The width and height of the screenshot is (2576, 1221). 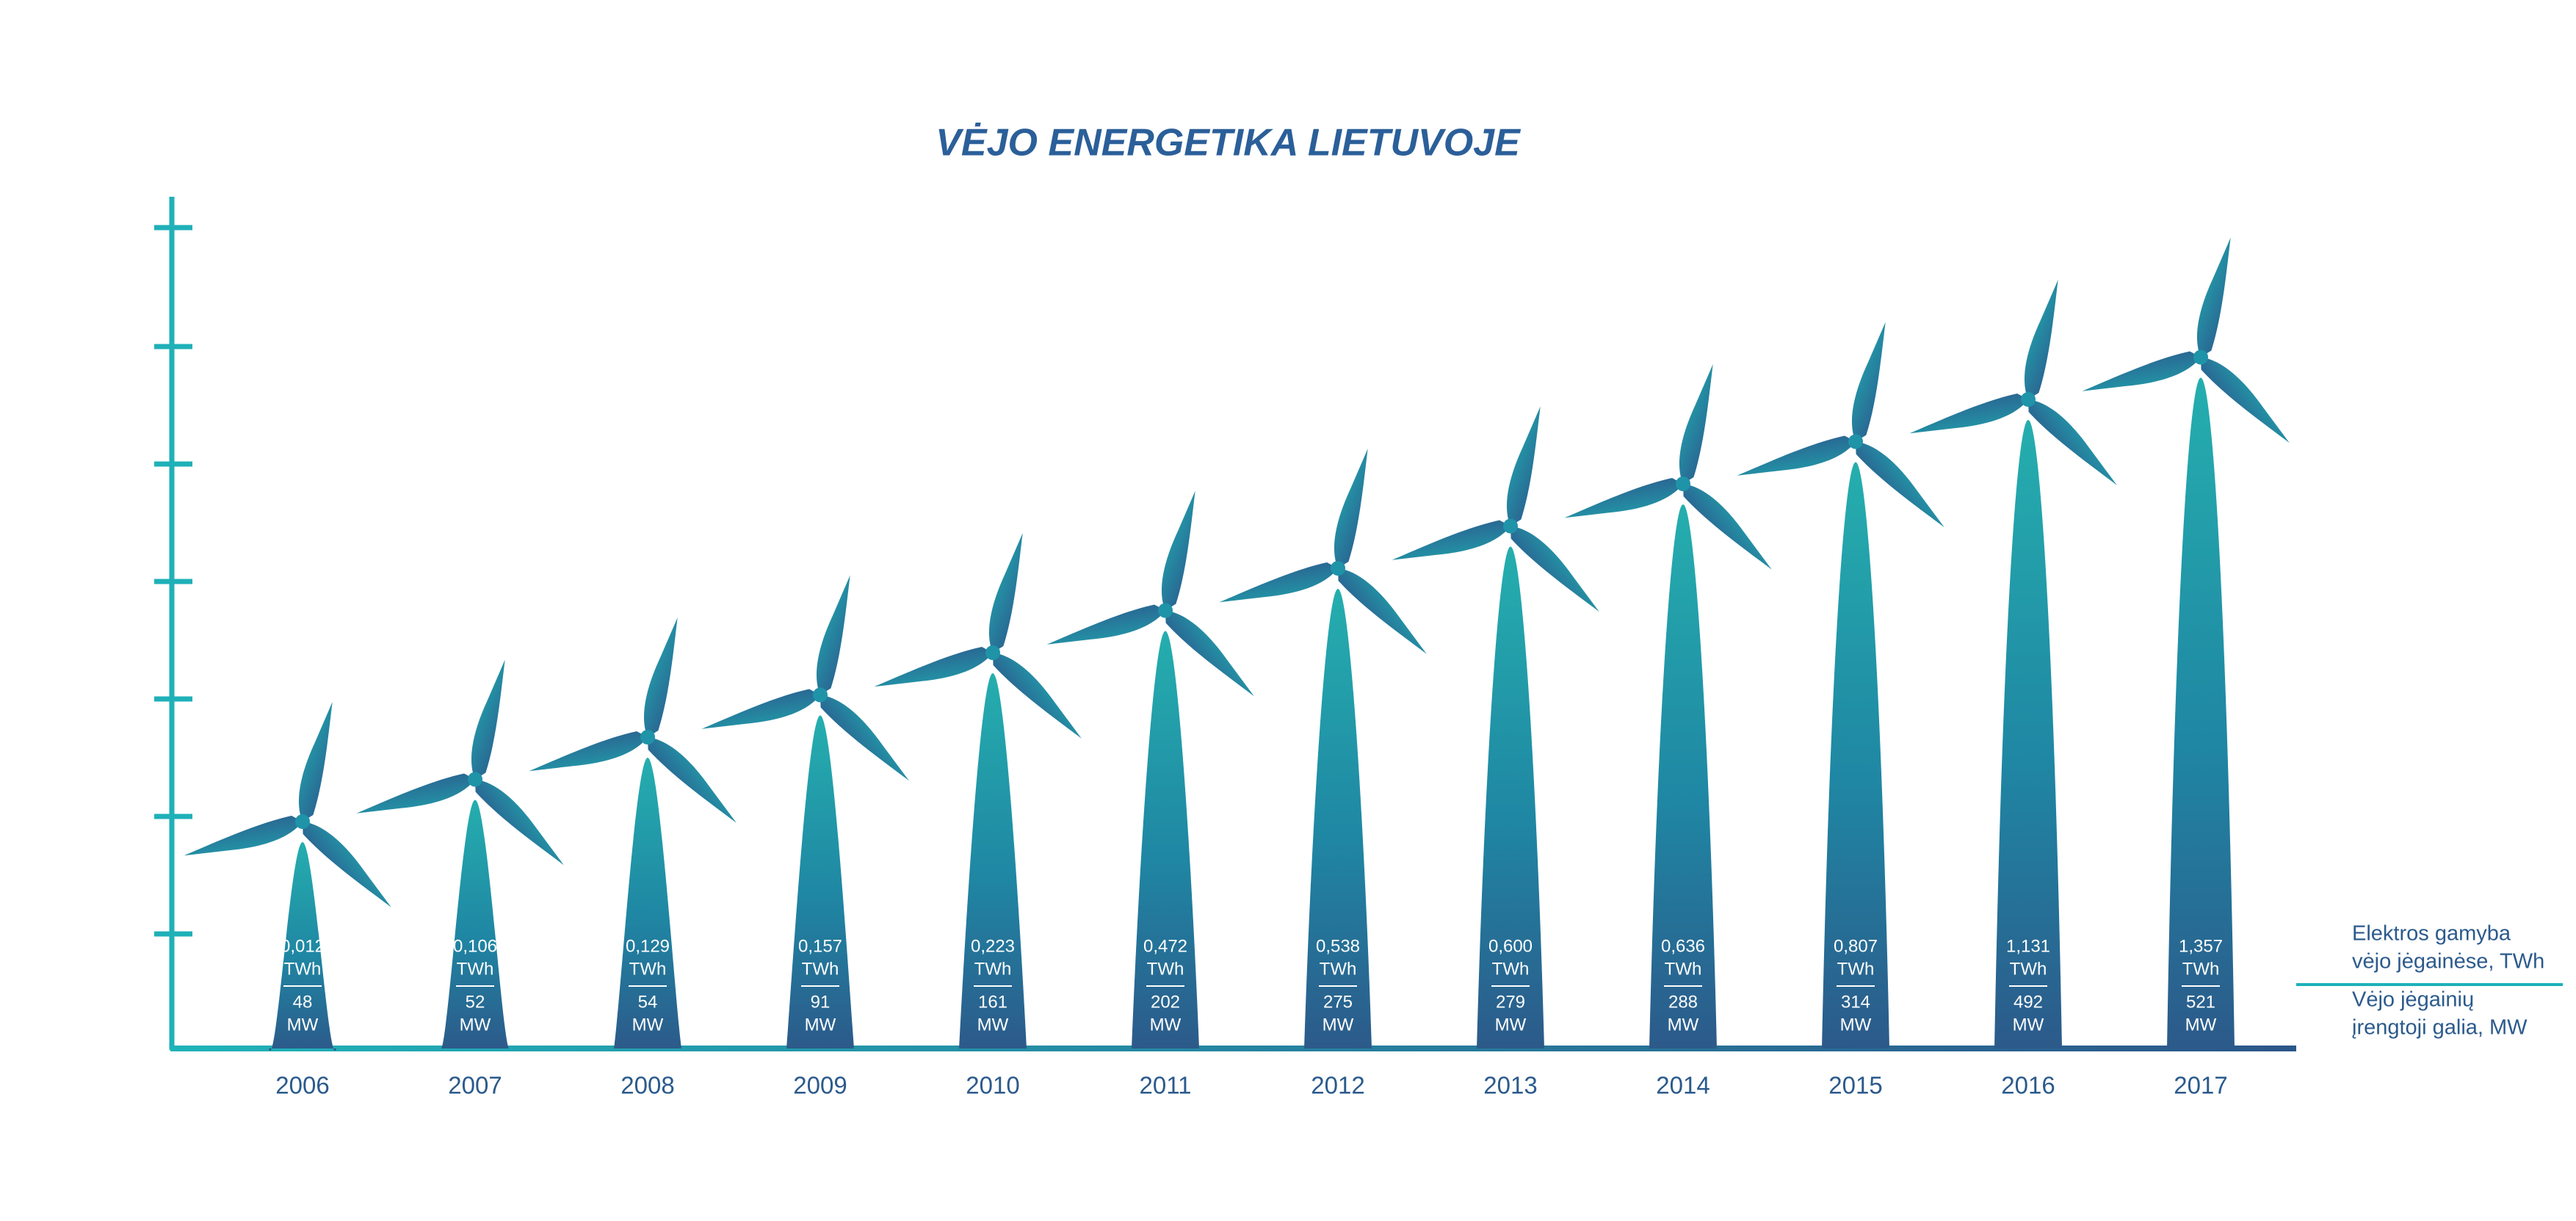 What do you see at coordinates (2200, 1085) in the screenshot?
I see `x-tick-label: 2017` at bounding box center [2200, 1085].